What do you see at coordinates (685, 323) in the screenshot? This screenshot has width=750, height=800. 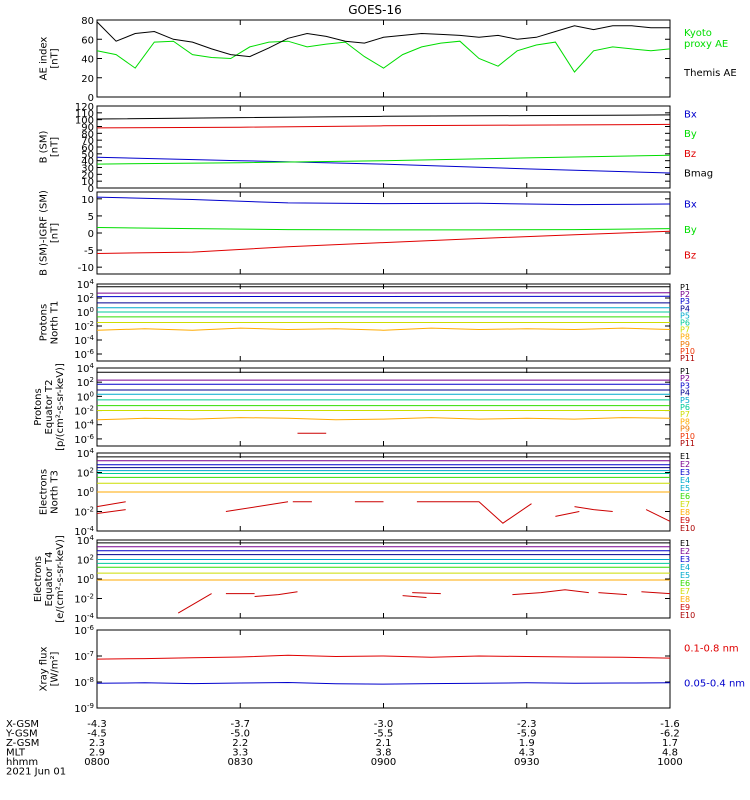 I see `legend-entry: P6` at bounding box center [685, 323].